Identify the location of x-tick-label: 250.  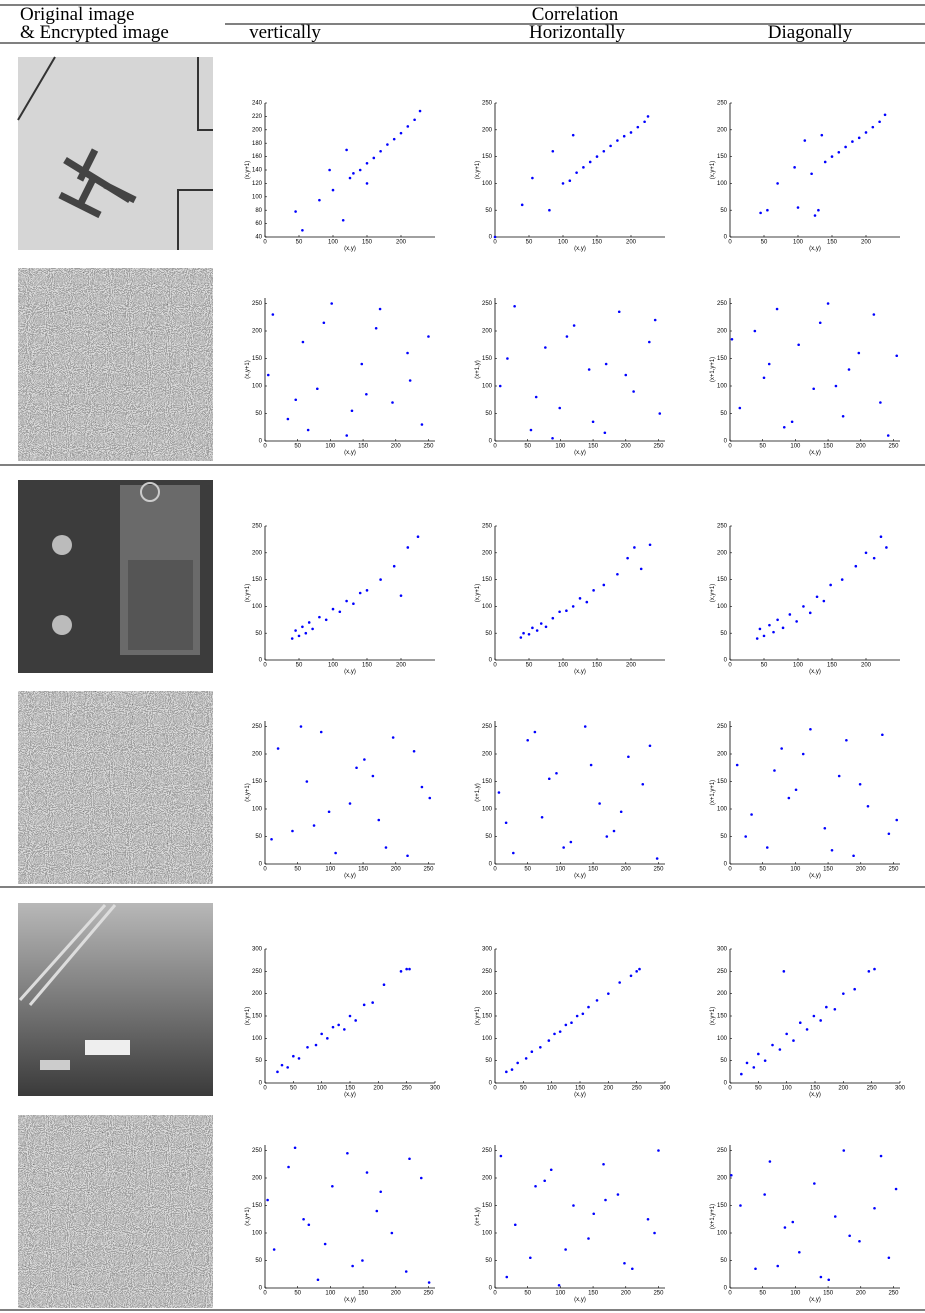
(872, 1089).